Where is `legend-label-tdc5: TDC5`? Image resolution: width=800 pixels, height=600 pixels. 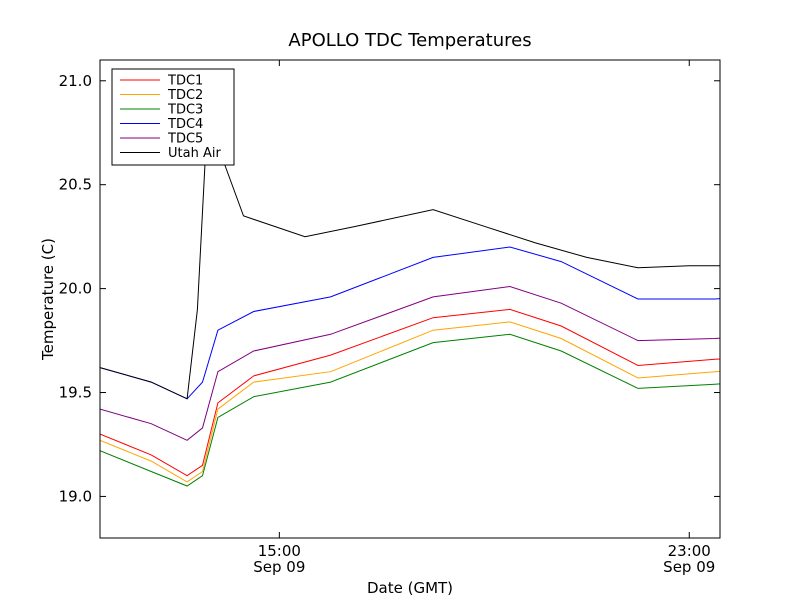 legend-label-tdc5: TDC5 is located at coordinates (185, 139).